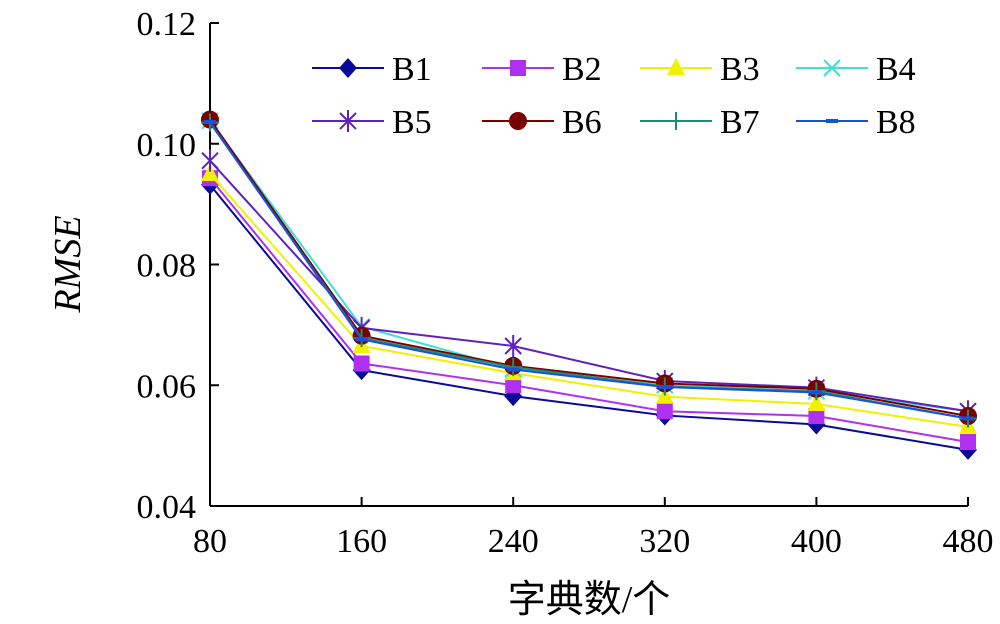 The height and width of the screenshot is (624, 1000). I want to click on x-tick-label: 160, so click(361, 541).